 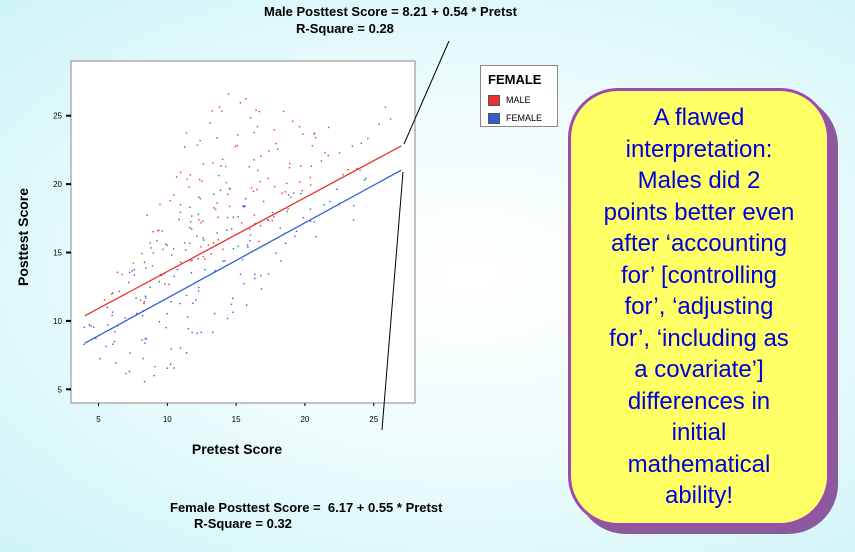 What do you see at coordinates (699, 401) in the screenshot?
I see `callout-line: differences in` at bounding box center [699, 401].